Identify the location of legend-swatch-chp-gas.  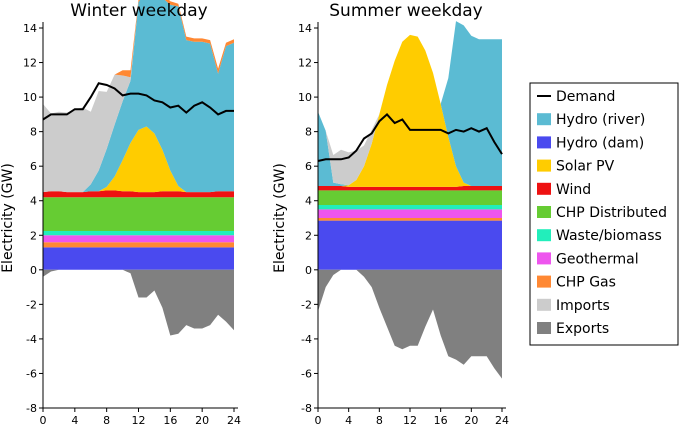
(544, 281).